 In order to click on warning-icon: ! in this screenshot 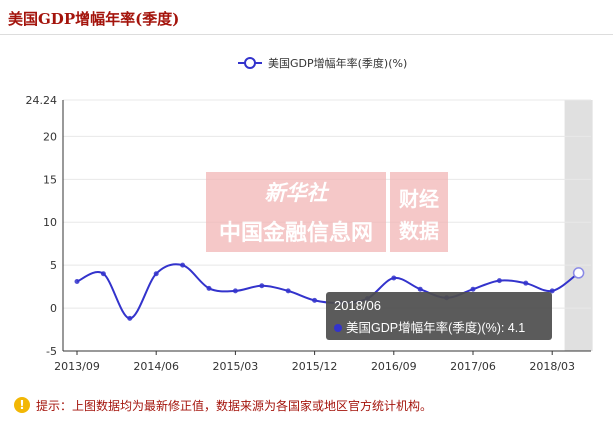, I will do `click(22, 405)`.